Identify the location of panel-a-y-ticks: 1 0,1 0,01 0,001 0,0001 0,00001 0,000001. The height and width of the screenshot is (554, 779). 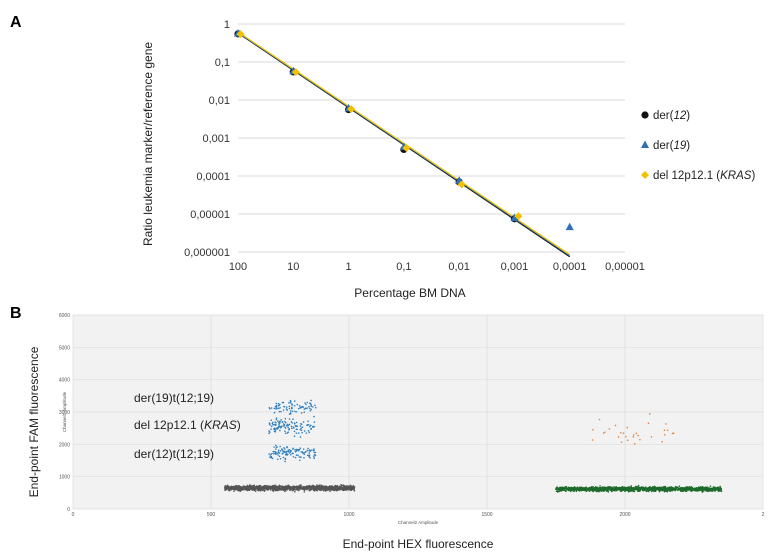
(207, 139).